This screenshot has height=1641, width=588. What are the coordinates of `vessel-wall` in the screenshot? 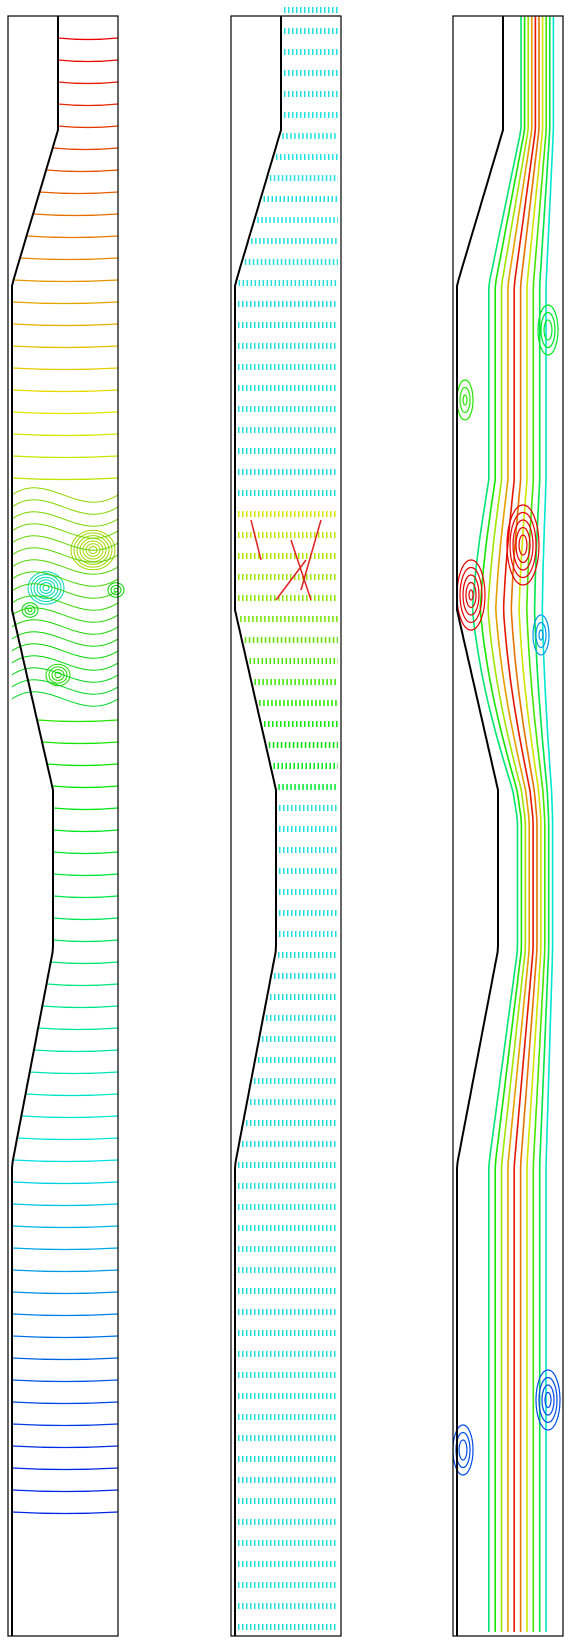 It's located at (35, 826).